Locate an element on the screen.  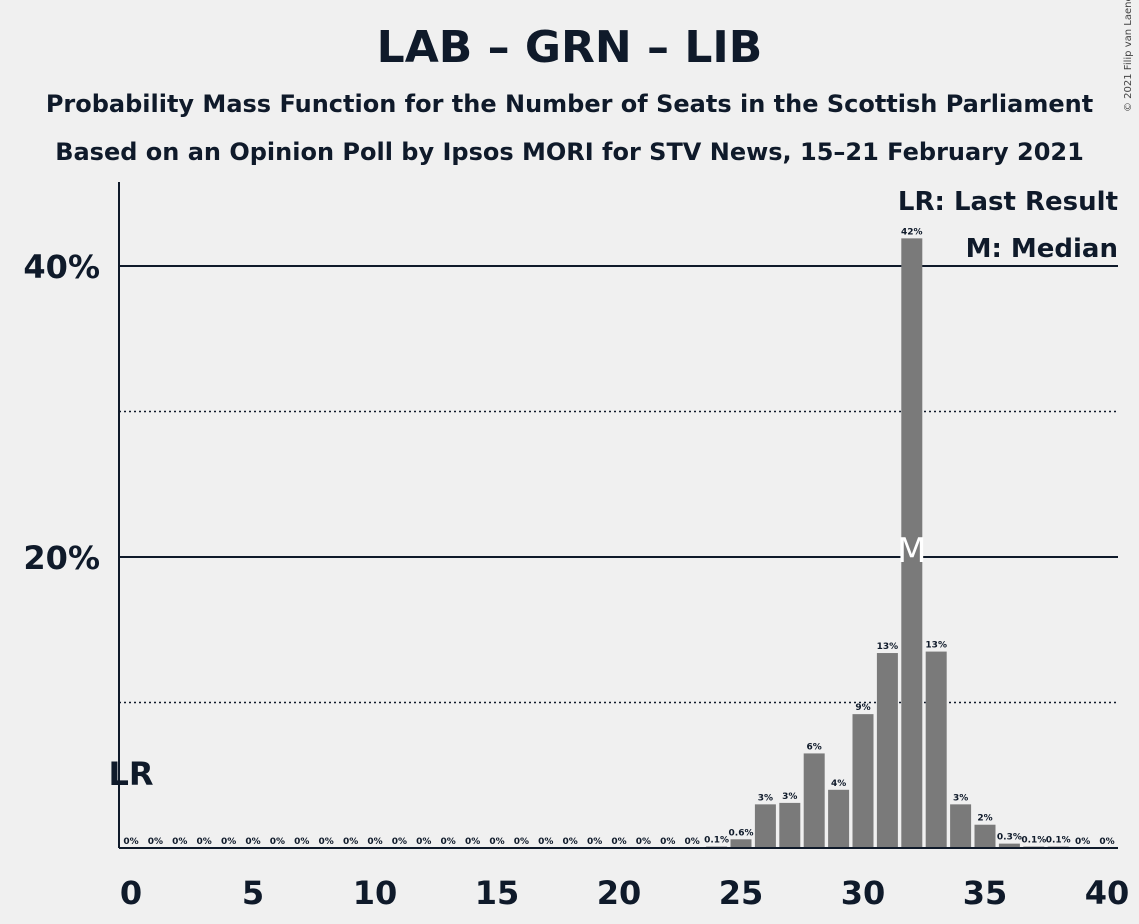
bar-label-seat-6: 0% is located at coordinates (277, 842).